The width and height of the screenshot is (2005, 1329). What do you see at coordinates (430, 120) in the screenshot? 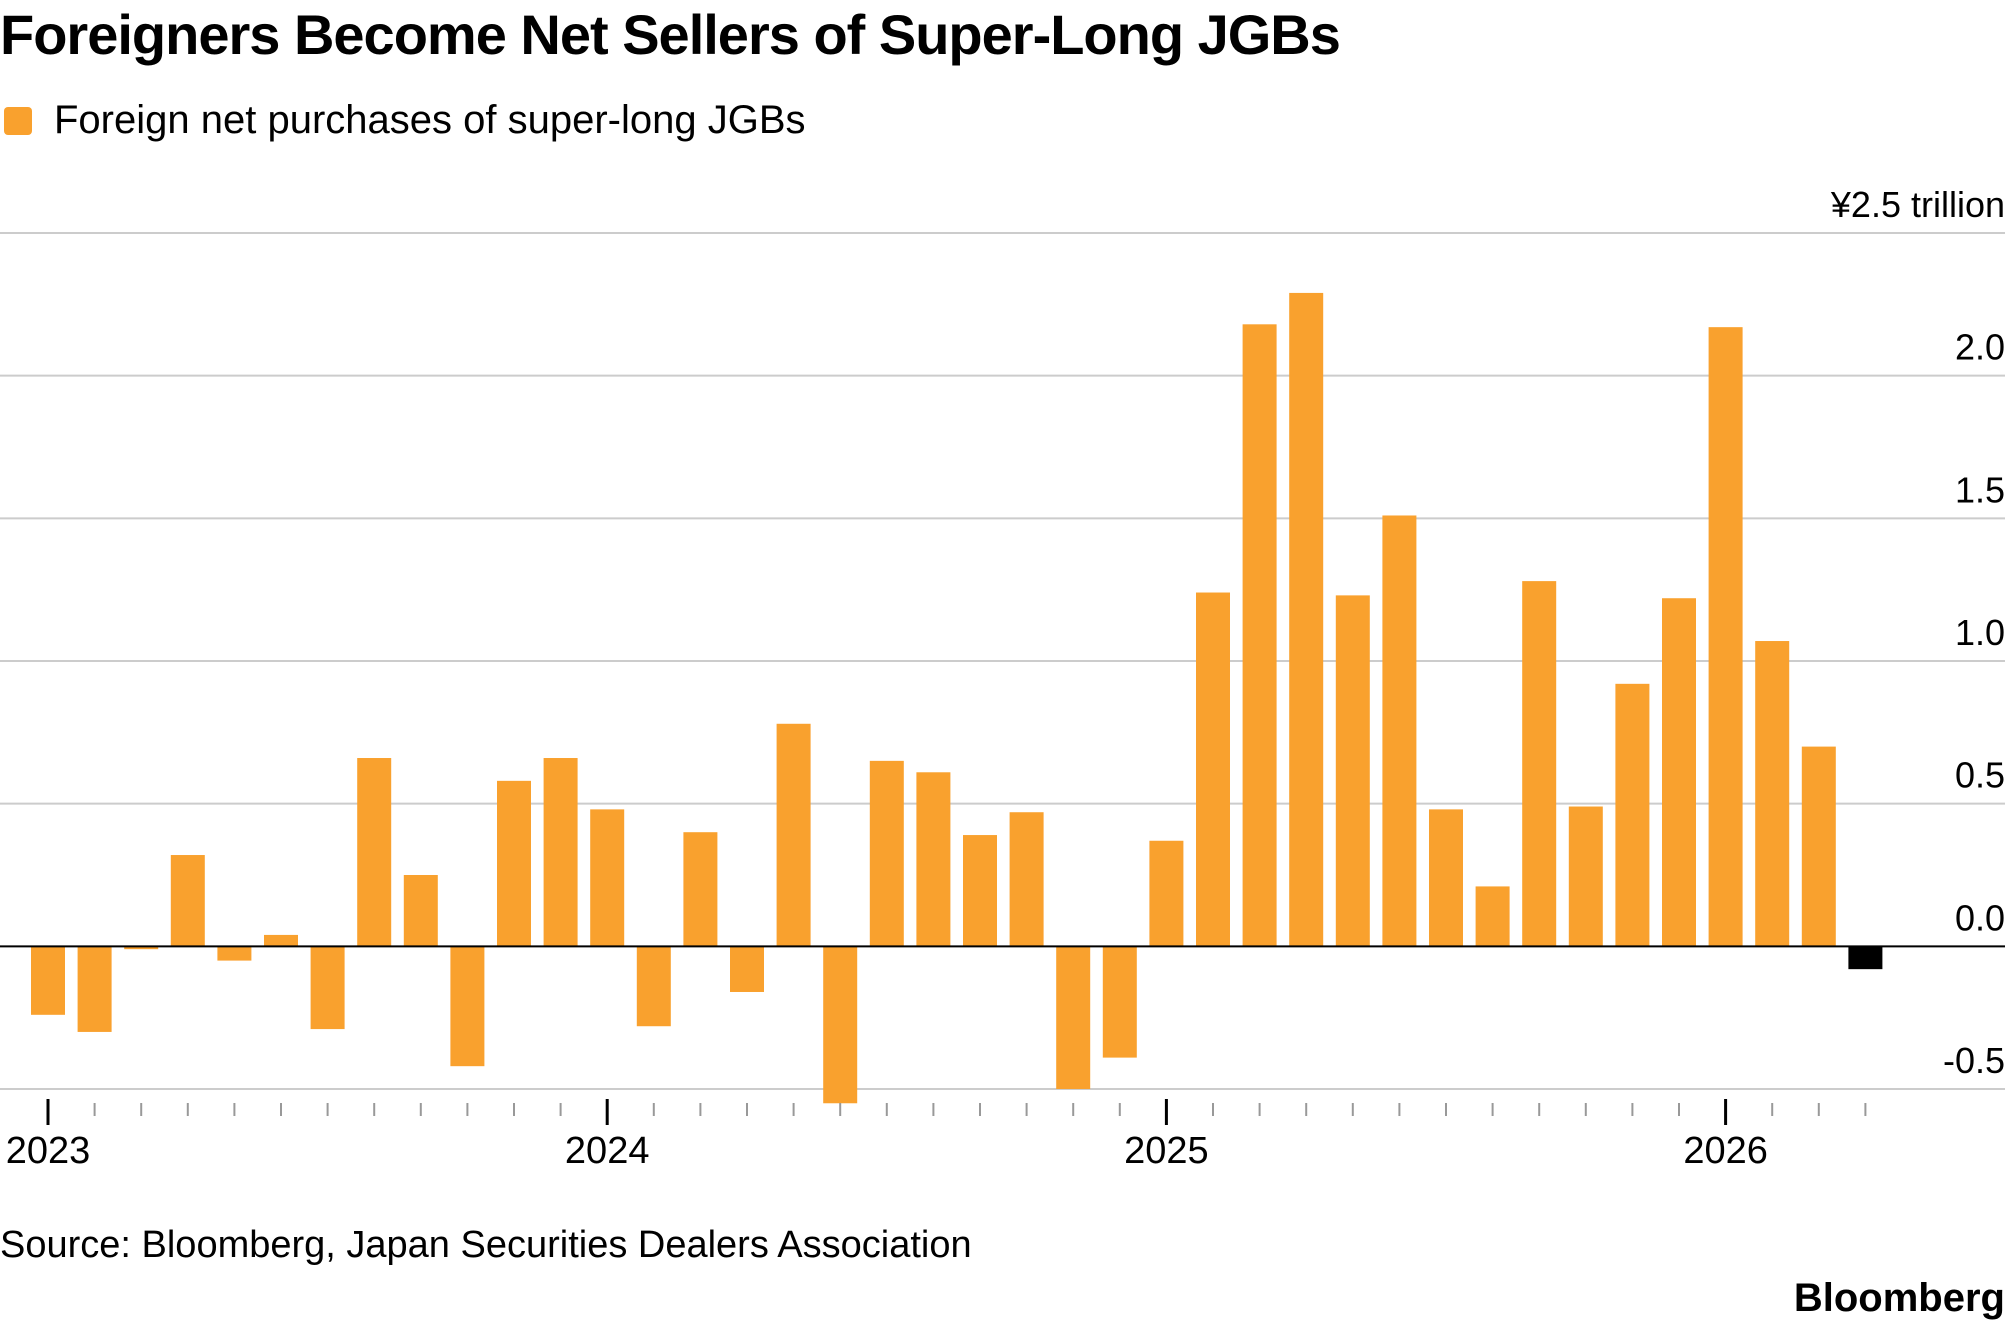
I see `legend-label: Foreign net purchases of super-long JGBs` at bounding box center [430, 120].